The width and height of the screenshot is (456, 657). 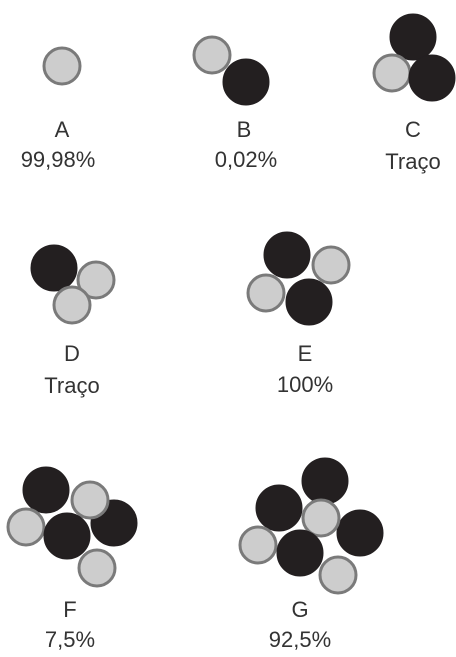 What do you see at coordinates (58, 159) in the screenshot?
I see `item-value: 99,98%` at bounding box center [58, 159].